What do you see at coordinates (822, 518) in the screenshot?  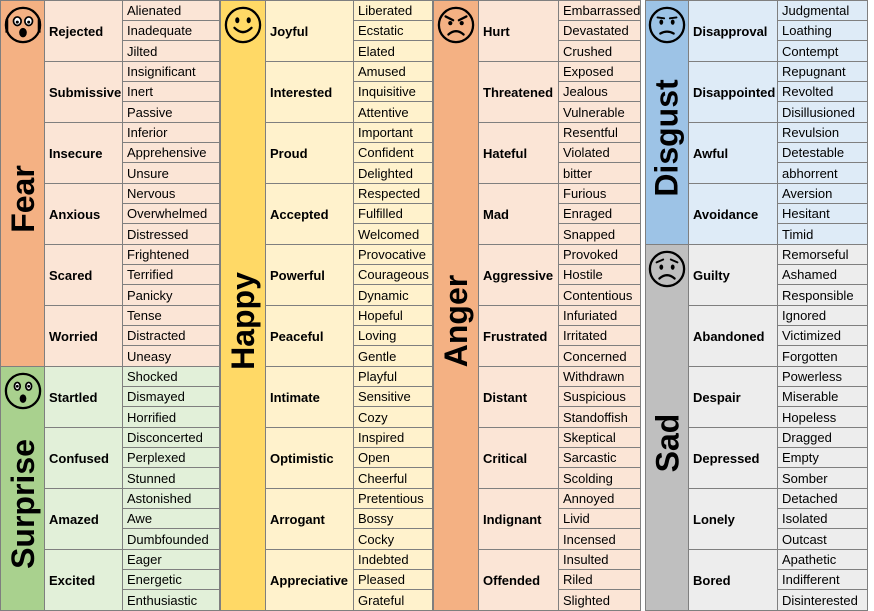 I see `emotion-word-cell: Isolated` at bounding box center [822, 518].